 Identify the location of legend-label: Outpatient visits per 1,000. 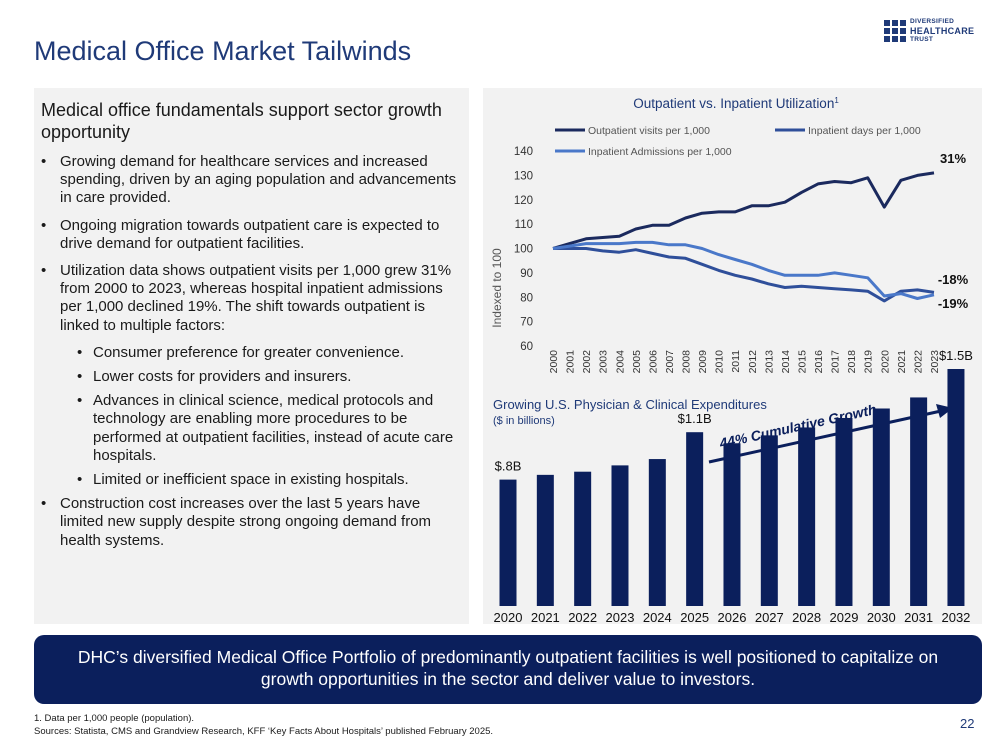
(649, 131).